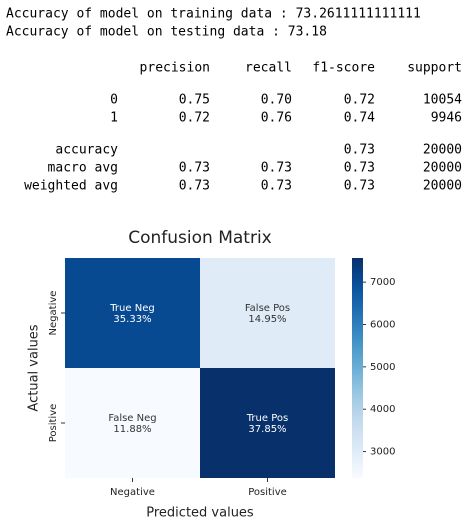  Describe the element at coordinates (382, 367) in the screenshot. I see `colorbar-tick-label: 5000` at that location.